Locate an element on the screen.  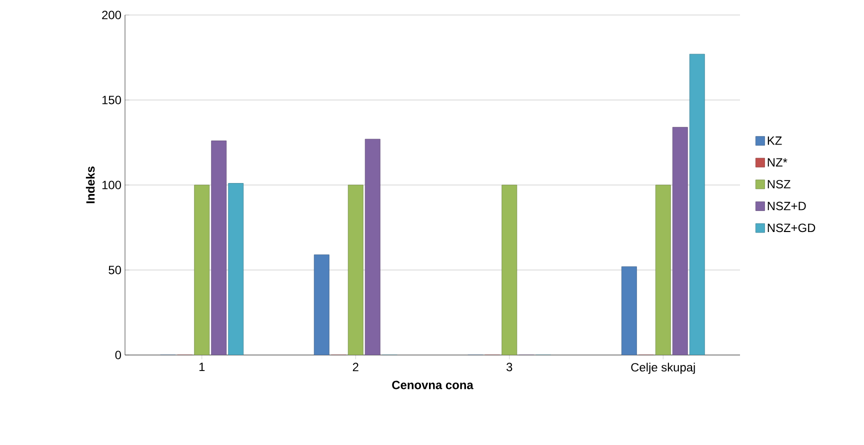
x-tick-label: 3 is located at coordinates (509, 367).